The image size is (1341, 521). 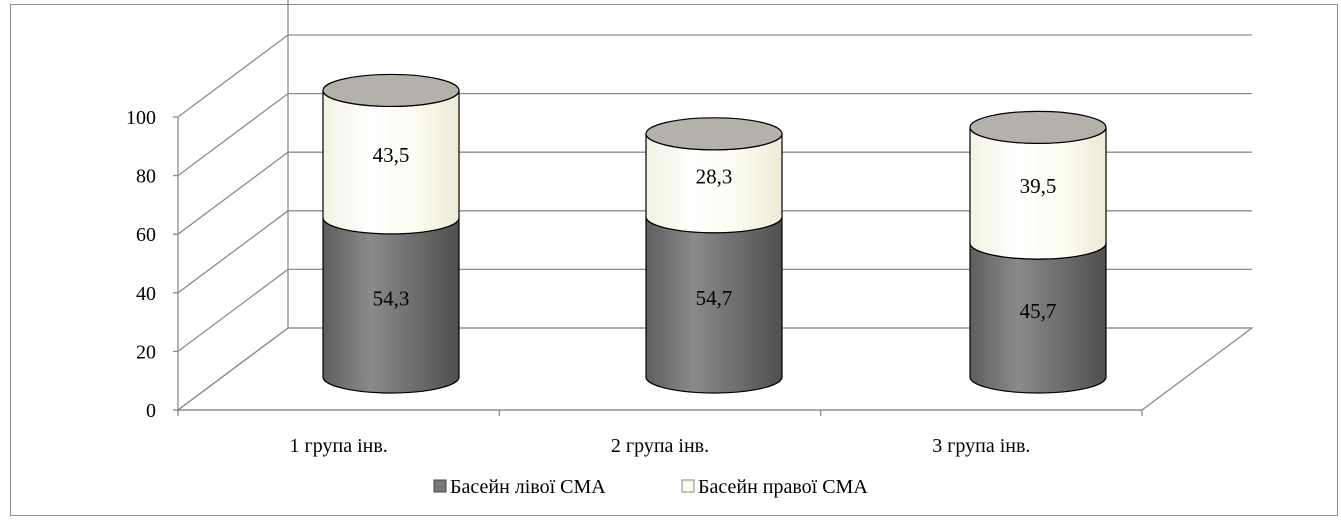 I want to click on data-label: 43,5, so click(x=391, y=155).